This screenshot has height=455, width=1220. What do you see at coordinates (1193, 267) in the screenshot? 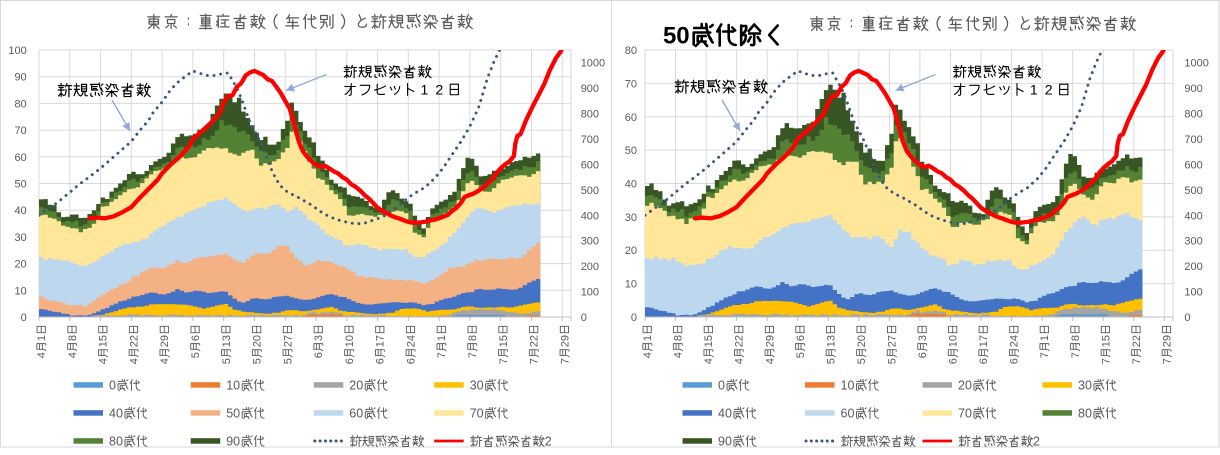
I see `svg-text: 200` at bounding box center [1193, 267].